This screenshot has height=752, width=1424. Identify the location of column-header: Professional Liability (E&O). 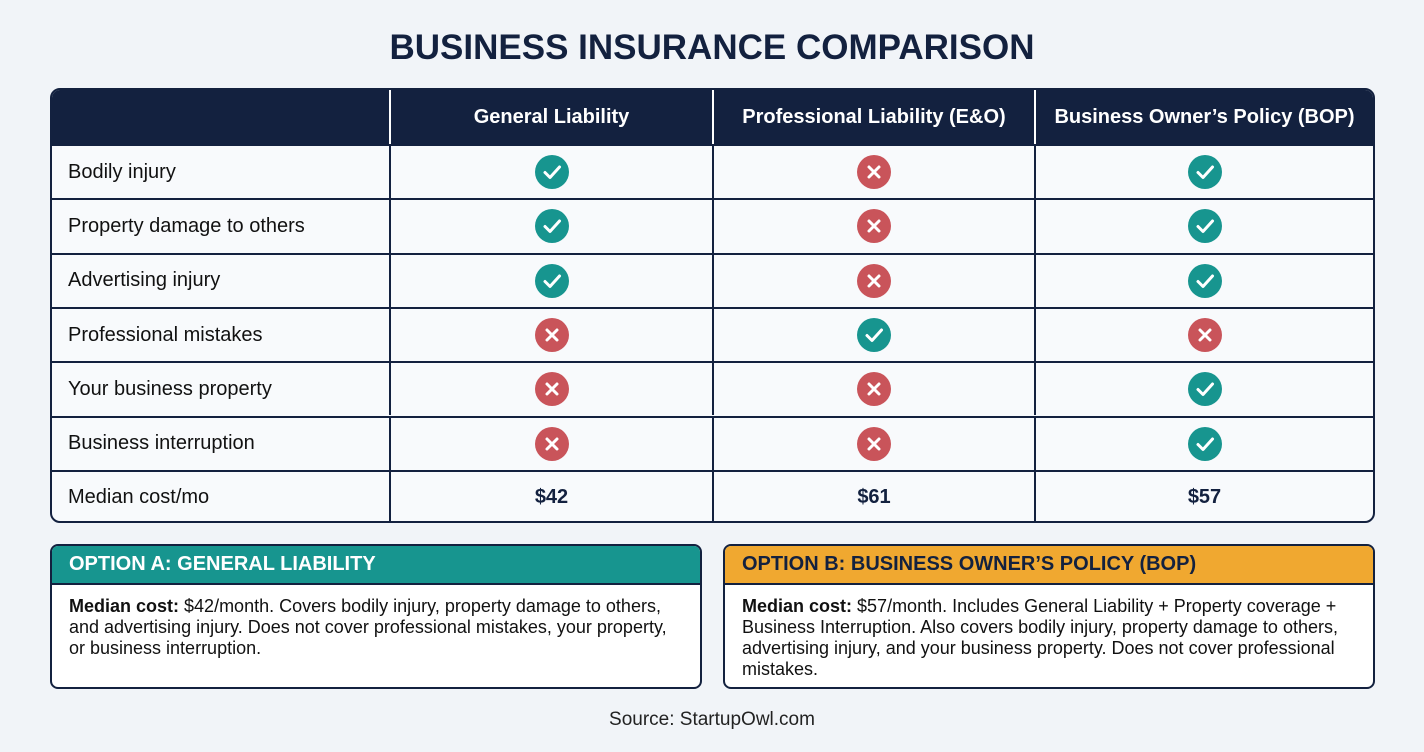
(873, 117).